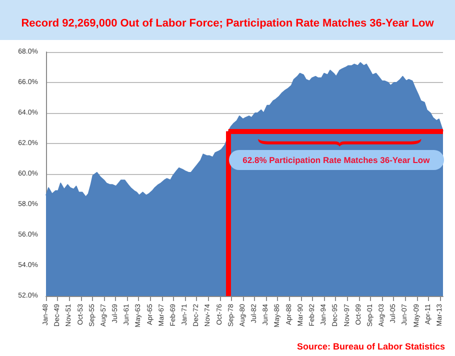 Image resolution: width=455 pixels, height=356 pixels. Describe the element at coordinates (227, 24) in the screenshot. I see `chart-title: Record 92,269,000 Out of Labor Force; Participation Rate Matches 36-Year Low` at that location.